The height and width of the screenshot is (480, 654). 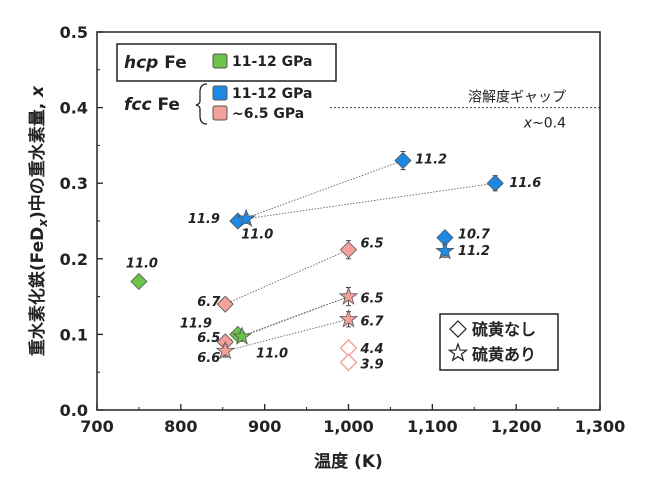 I want to click on x-tick-labels: 700 800 900 1,000 1,100 1,200 1,300, so click(x=352, y=426).